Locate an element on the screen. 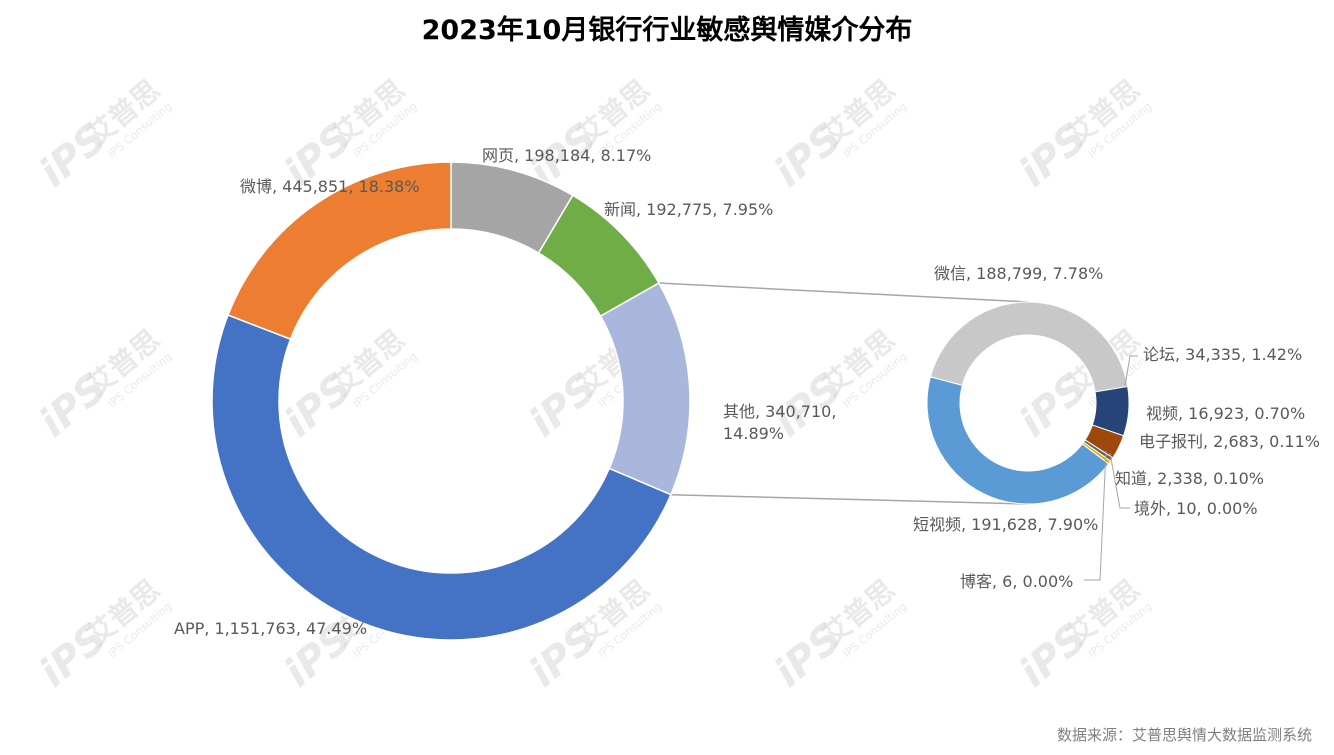 The height and width of the screenshot is (755, 1334). data-label: 网页, 198,184, 8.17% is located at coordinates (566, 155).